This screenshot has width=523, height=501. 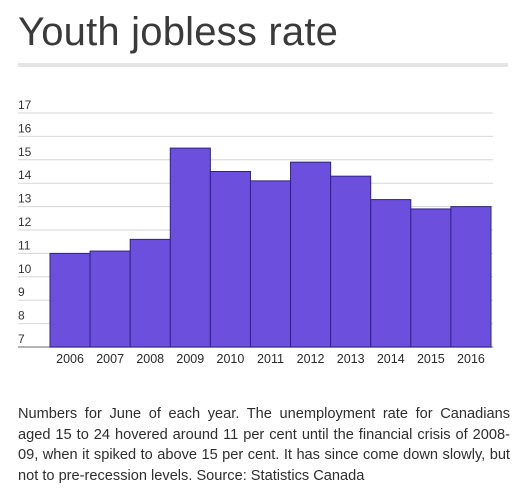 I want to click on x-tick-label: 2014, so click(x=391, y=359).